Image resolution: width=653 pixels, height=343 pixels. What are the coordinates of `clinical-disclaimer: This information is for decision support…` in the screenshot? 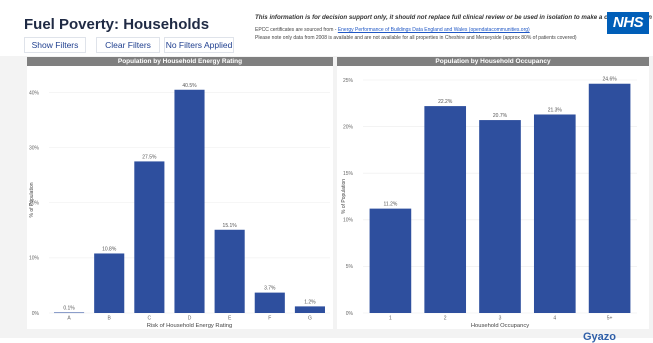 It's located at (453, 17).